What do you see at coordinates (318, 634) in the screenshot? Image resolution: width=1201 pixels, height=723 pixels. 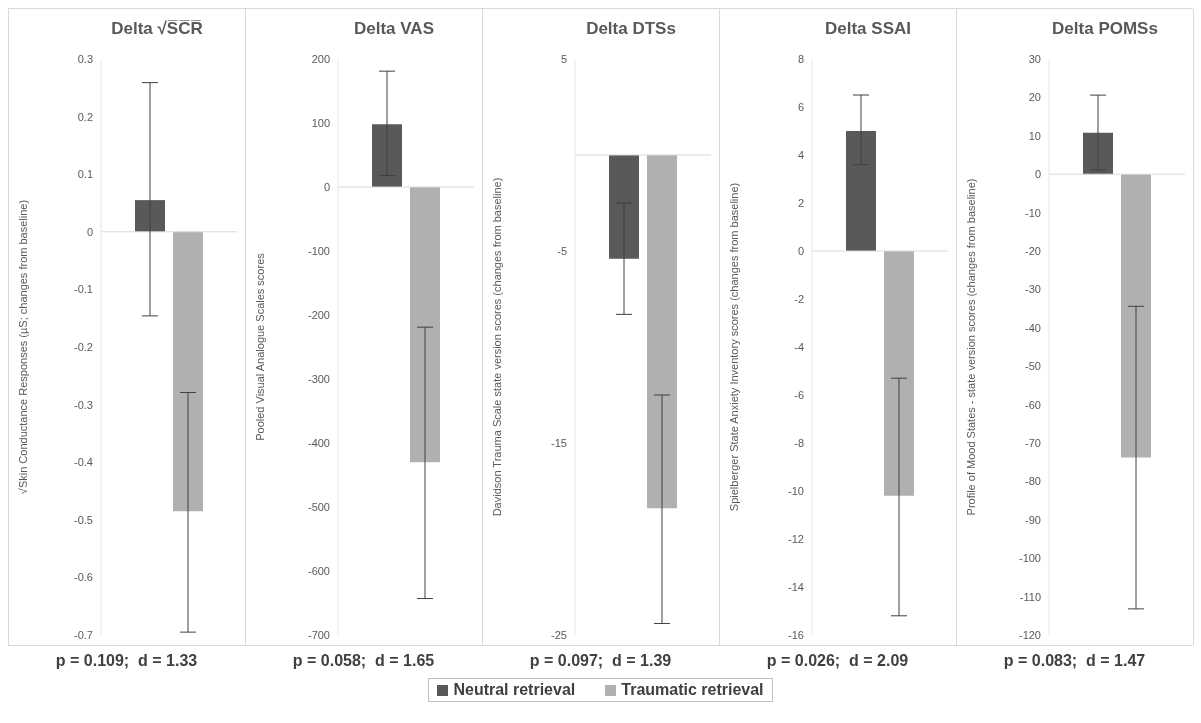 I see `y-tick-label: -700` at bounding box center [318, 634].